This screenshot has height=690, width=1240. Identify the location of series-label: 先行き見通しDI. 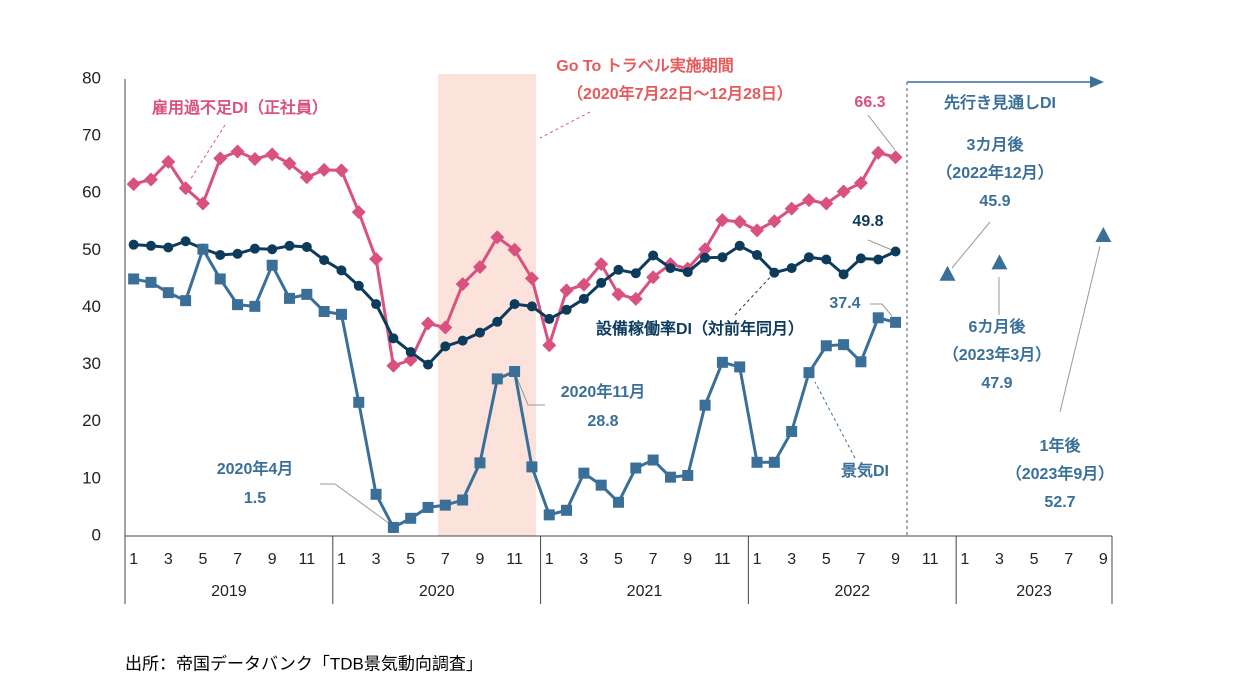
(1000, 102).